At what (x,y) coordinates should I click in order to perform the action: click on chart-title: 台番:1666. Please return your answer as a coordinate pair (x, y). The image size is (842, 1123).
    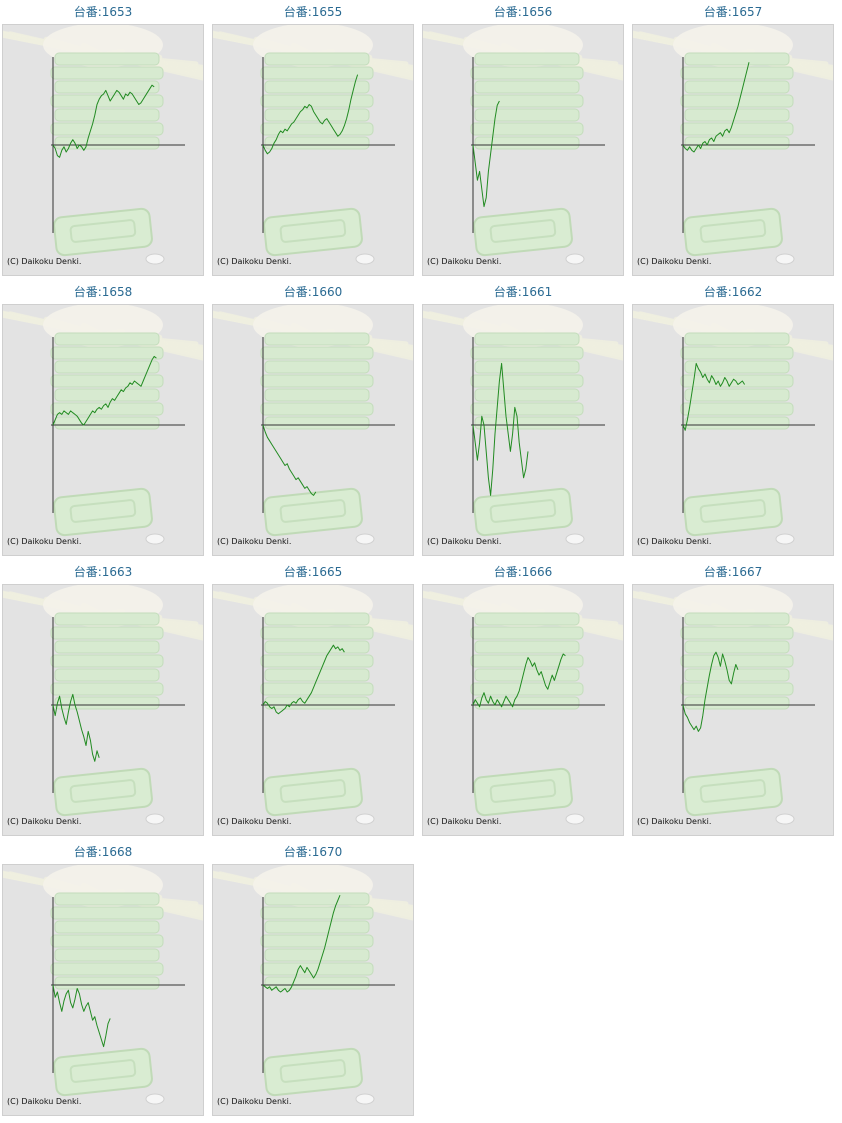
    Looking at the image, I should click on (523, 572).